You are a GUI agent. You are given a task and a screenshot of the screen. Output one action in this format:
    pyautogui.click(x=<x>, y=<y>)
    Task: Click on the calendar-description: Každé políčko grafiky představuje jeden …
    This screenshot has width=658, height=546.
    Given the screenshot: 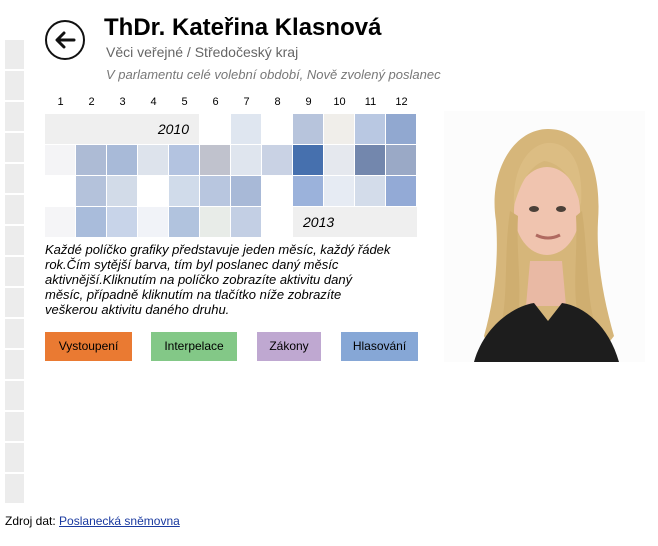 What is the action you would take?
    pyautogui.click(x=232, y=279)
    